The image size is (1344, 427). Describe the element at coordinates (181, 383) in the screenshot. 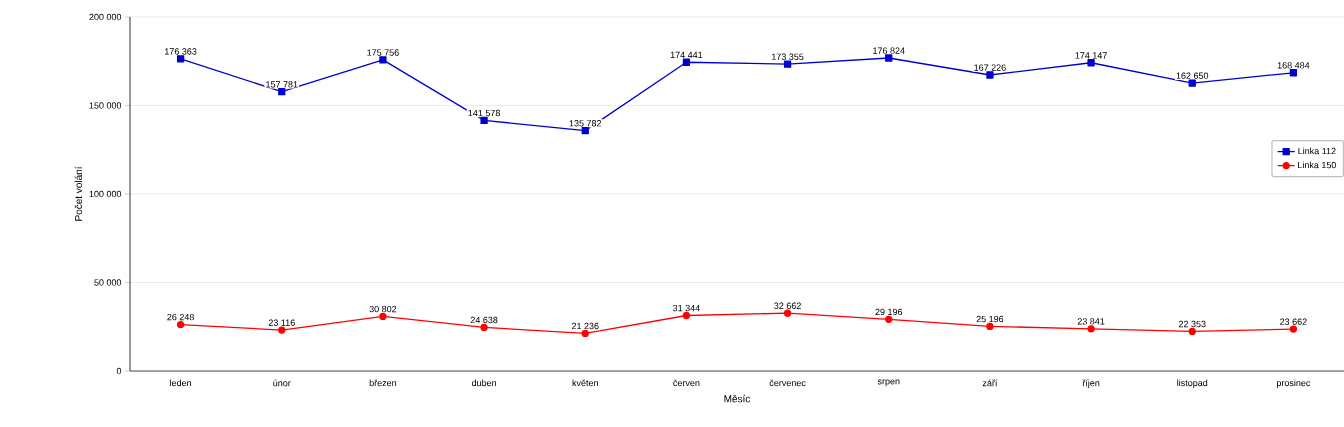

I see `x-tick-label: leden` at that location.